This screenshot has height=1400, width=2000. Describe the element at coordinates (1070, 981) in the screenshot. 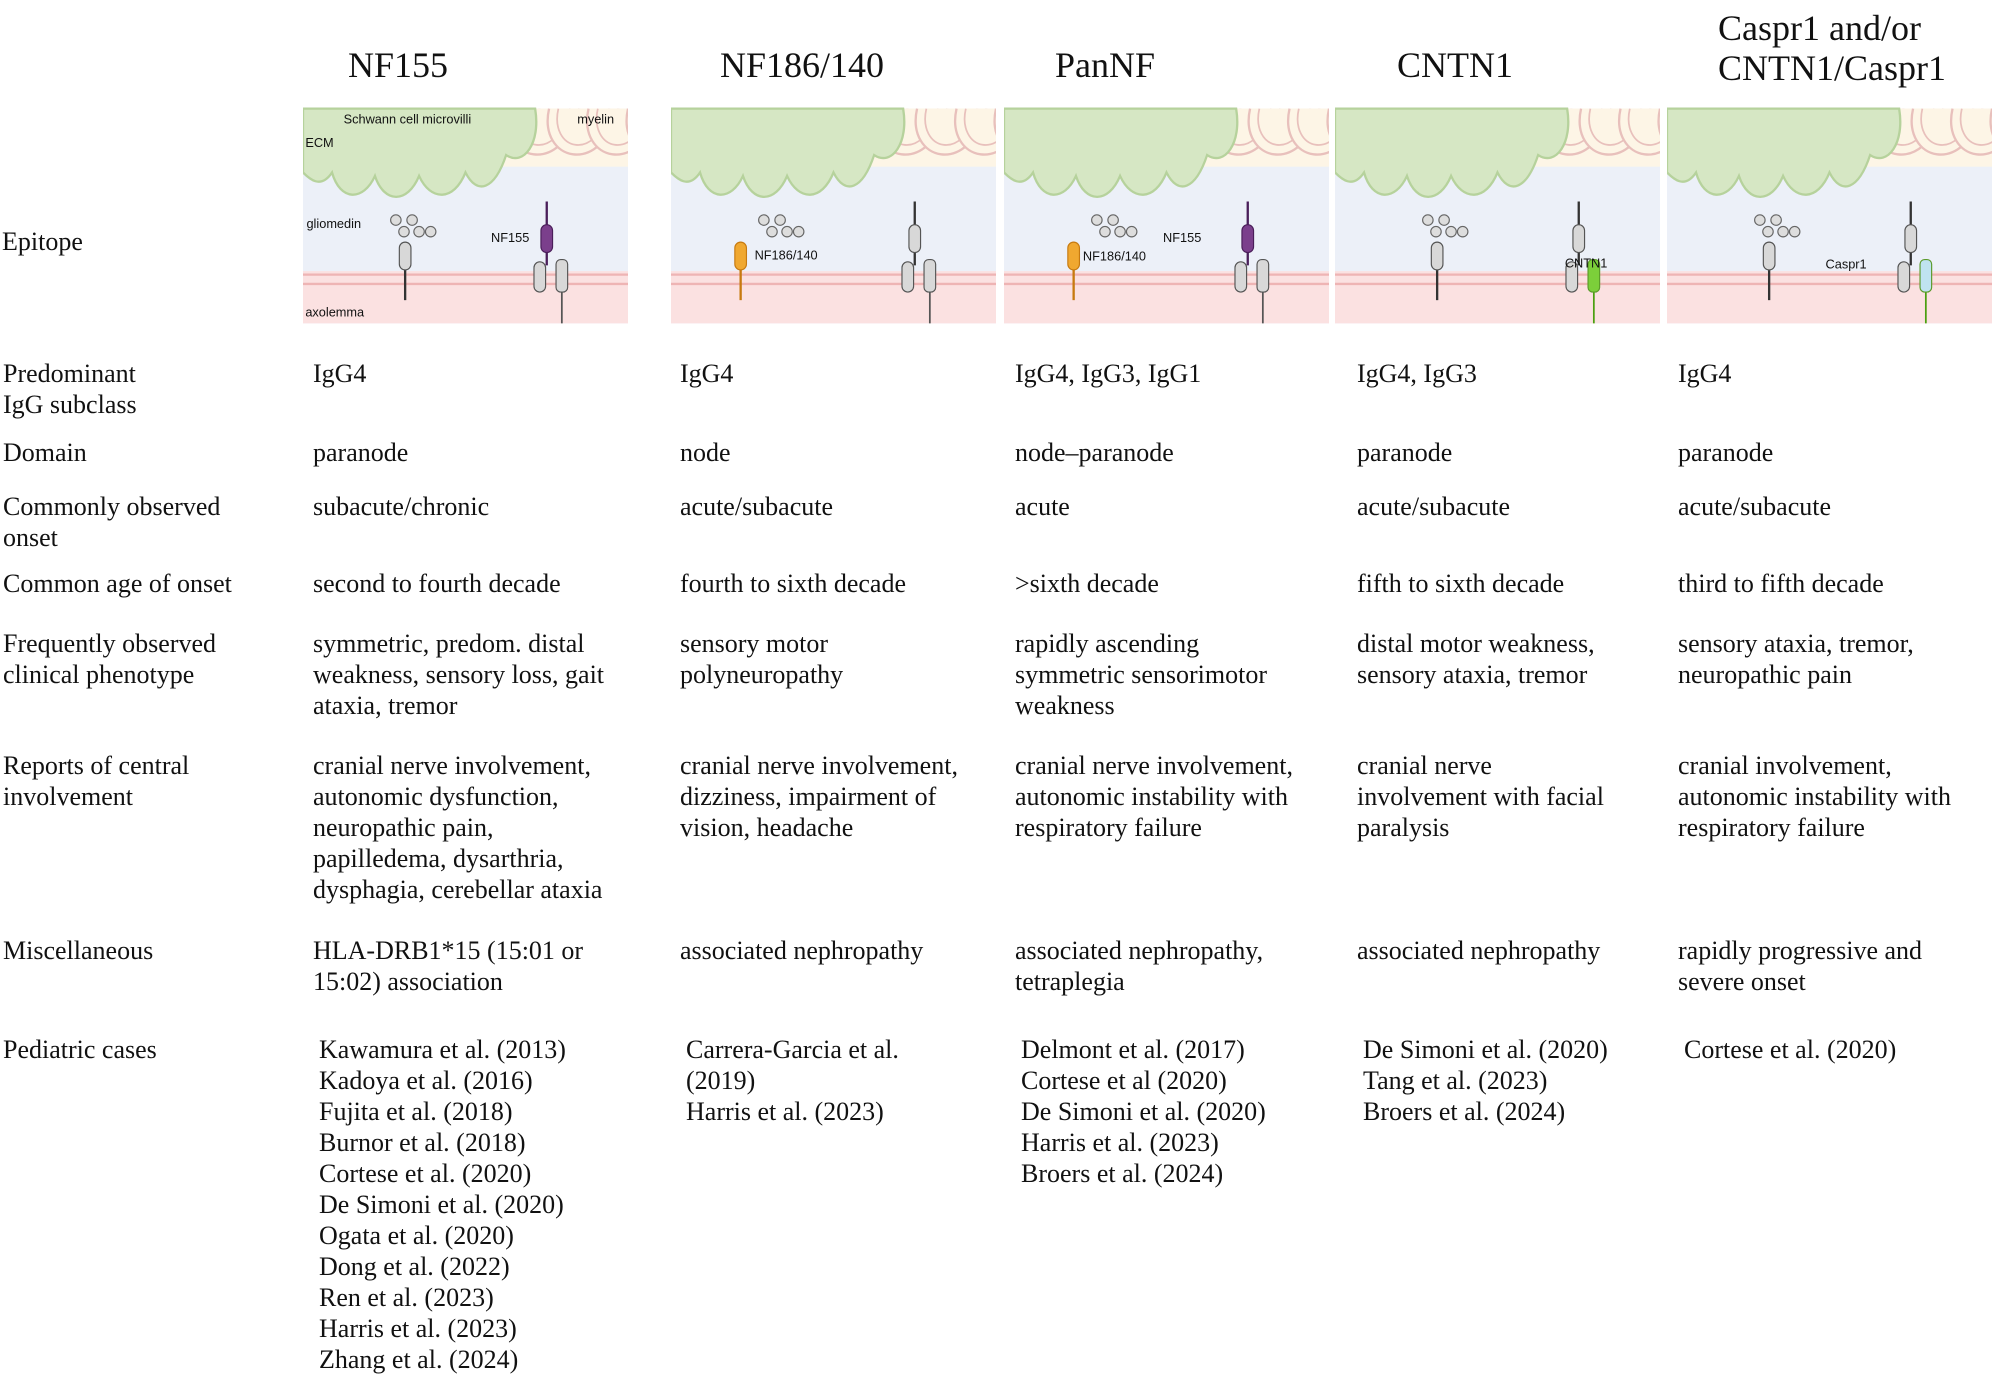

I see `cell-text: tetraplegia` at that location.